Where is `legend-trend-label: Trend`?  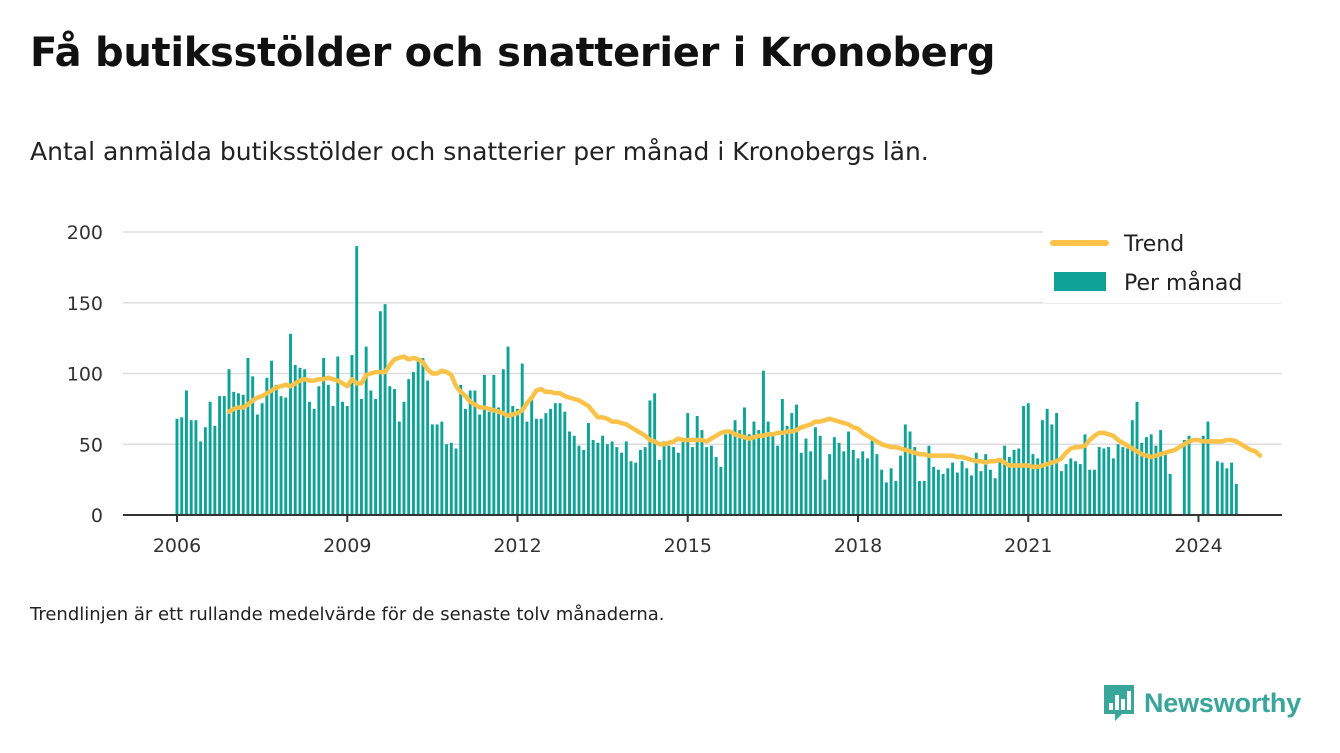
legend-trend-label: Trend is located at coordinates (1153, 244).